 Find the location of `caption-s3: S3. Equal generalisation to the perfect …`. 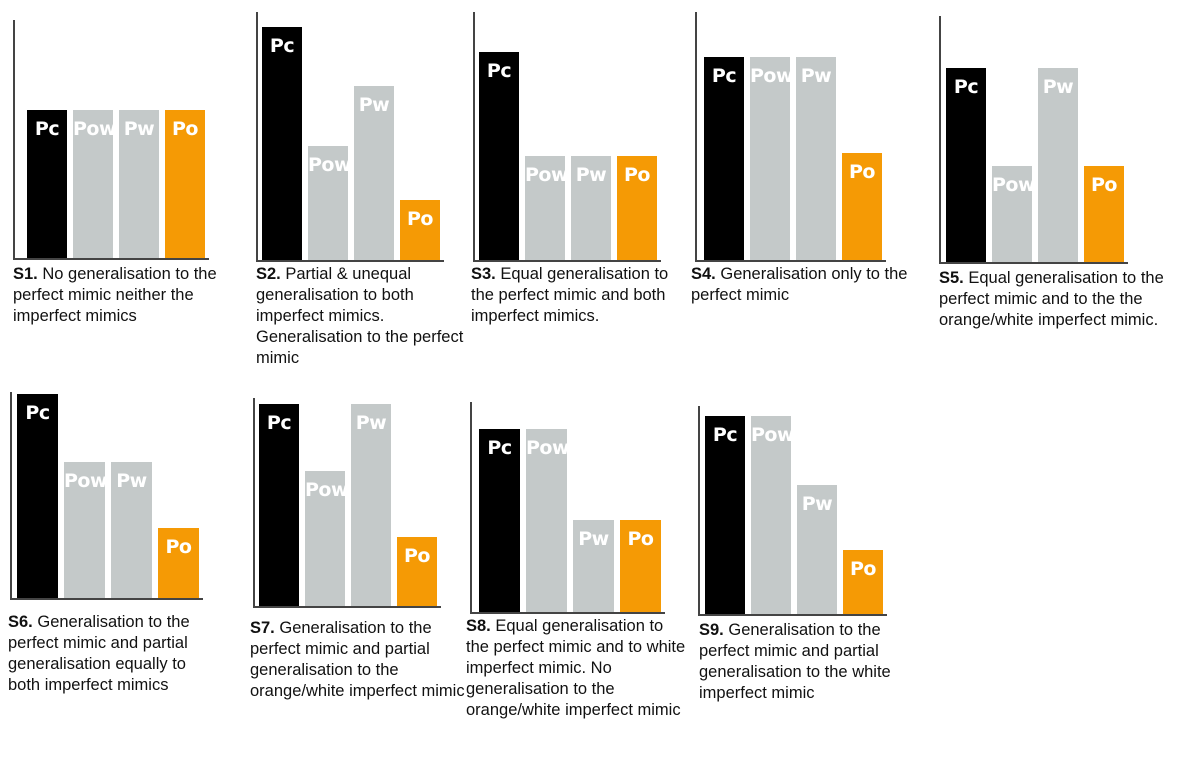

caption-s3: S3. Equal generalisation to the perfect … is located at coordinates (573, 295).